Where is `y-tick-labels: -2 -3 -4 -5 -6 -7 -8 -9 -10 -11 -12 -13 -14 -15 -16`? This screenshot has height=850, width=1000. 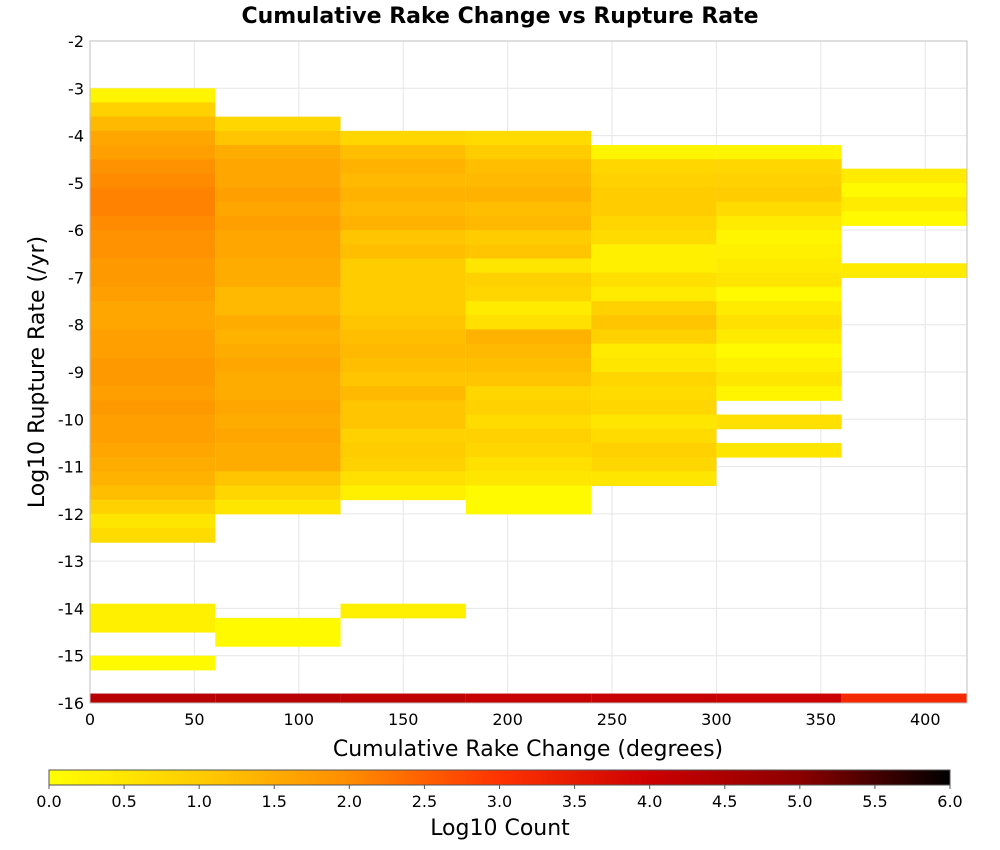
y-tick-labels: -2 -3 -4 -5 -6 -7 -8 -9 -10 -11 -12 -13 -14 -15 -16 is located at coordinates (71, 372).